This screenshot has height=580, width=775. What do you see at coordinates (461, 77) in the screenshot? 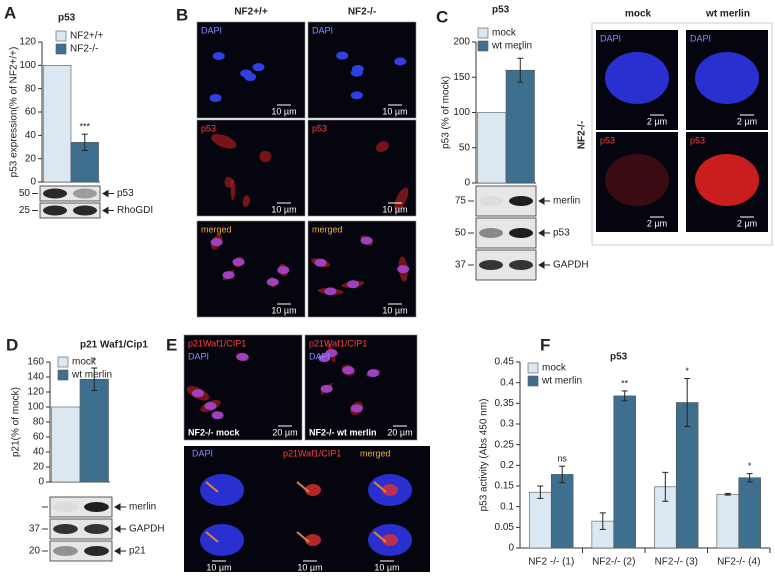
I see `y-tick-label: 150` at bounding box center [461, 77].